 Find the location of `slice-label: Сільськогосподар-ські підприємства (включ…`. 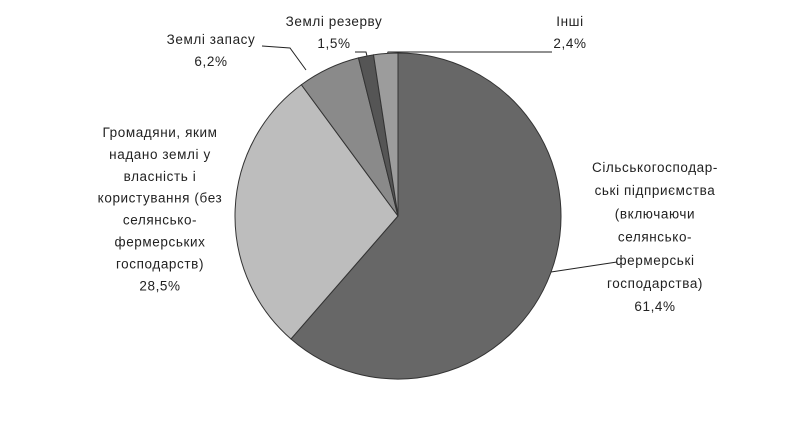

slice-label: Сільськогосподар-ські підприємства (включ… is located at coordinates (655, 225).